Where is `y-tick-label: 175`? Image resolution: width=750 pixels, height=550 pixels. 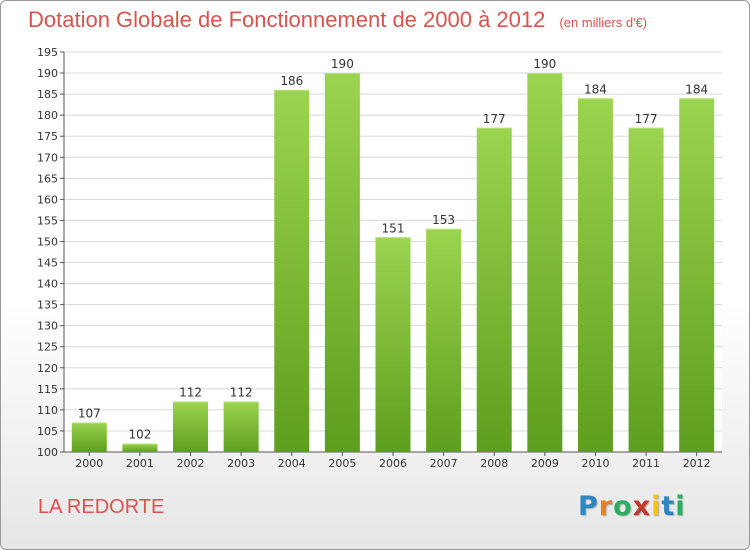 y-tick-label: 175 is located at coordinates (47, 136).